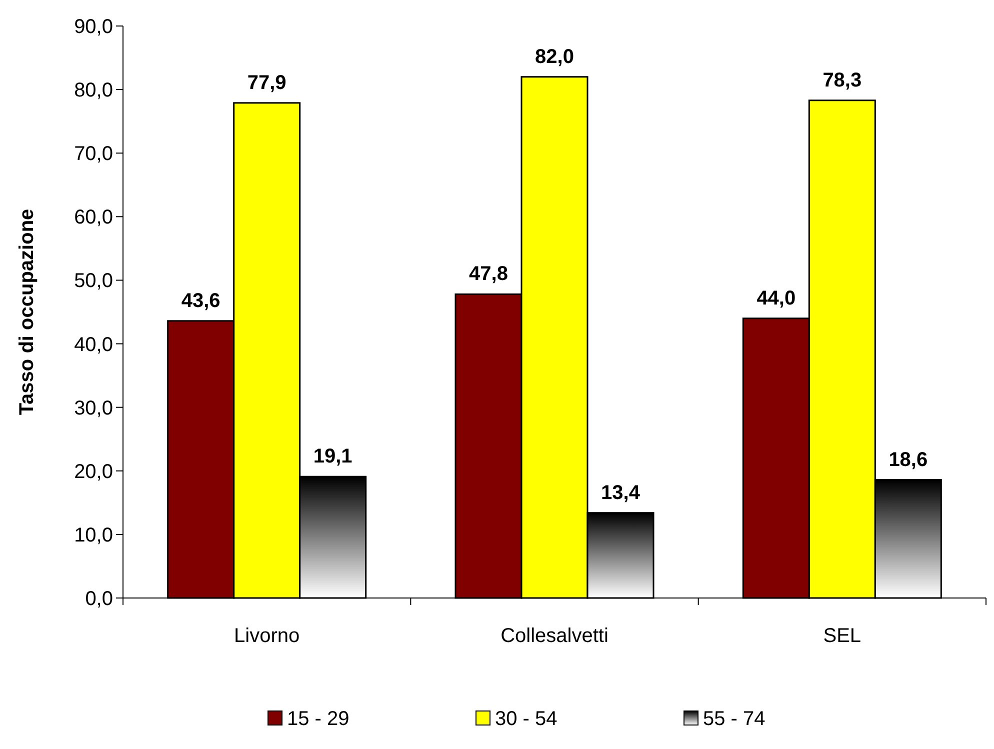 The image size is (994, 749). I want to click on y-tick-label: 70,0, so click(93, 154).